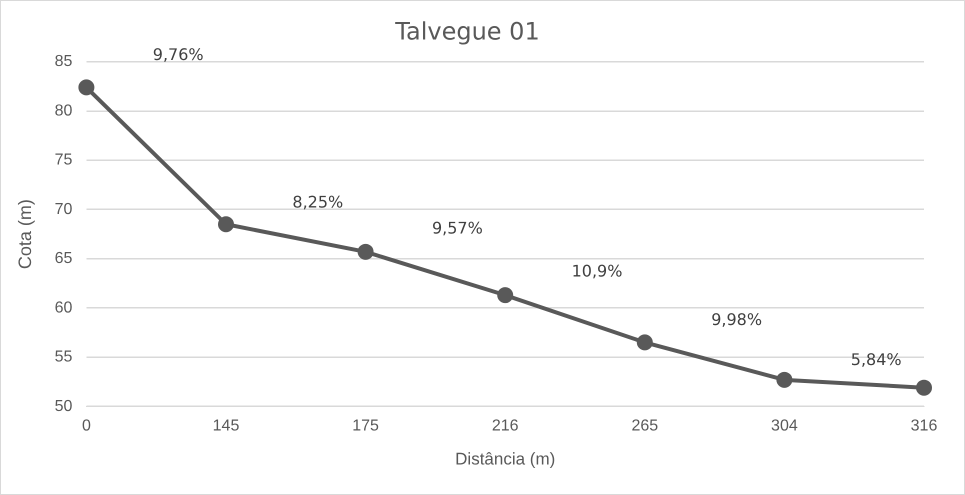  What do you see at coordinates (63, 357) in the screenshot?
I see `y-tick-label: 55` at bounding box center [63, 357].